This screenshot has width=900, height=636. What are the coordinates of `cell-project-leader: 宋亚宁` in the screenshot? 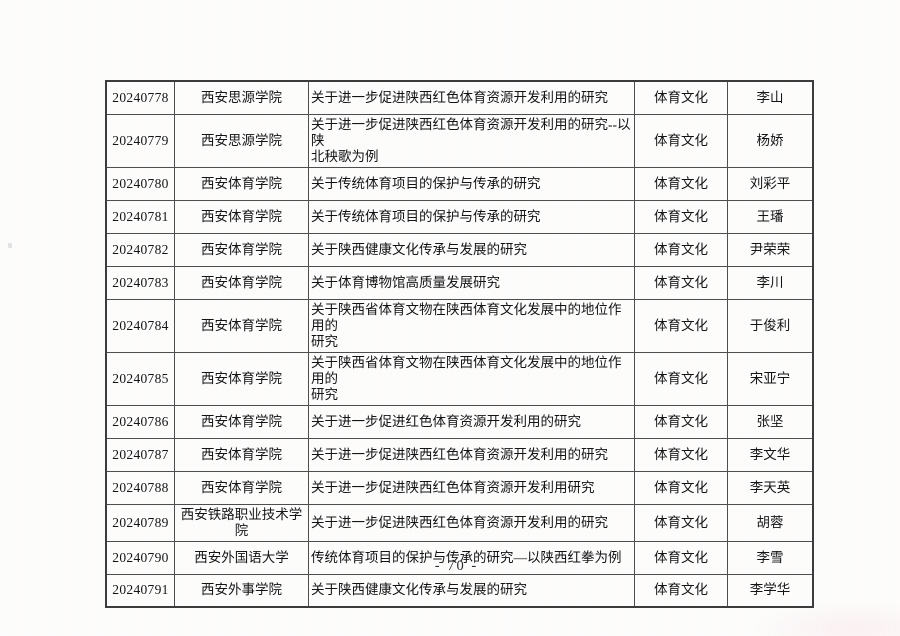 It's located at (770, 378).